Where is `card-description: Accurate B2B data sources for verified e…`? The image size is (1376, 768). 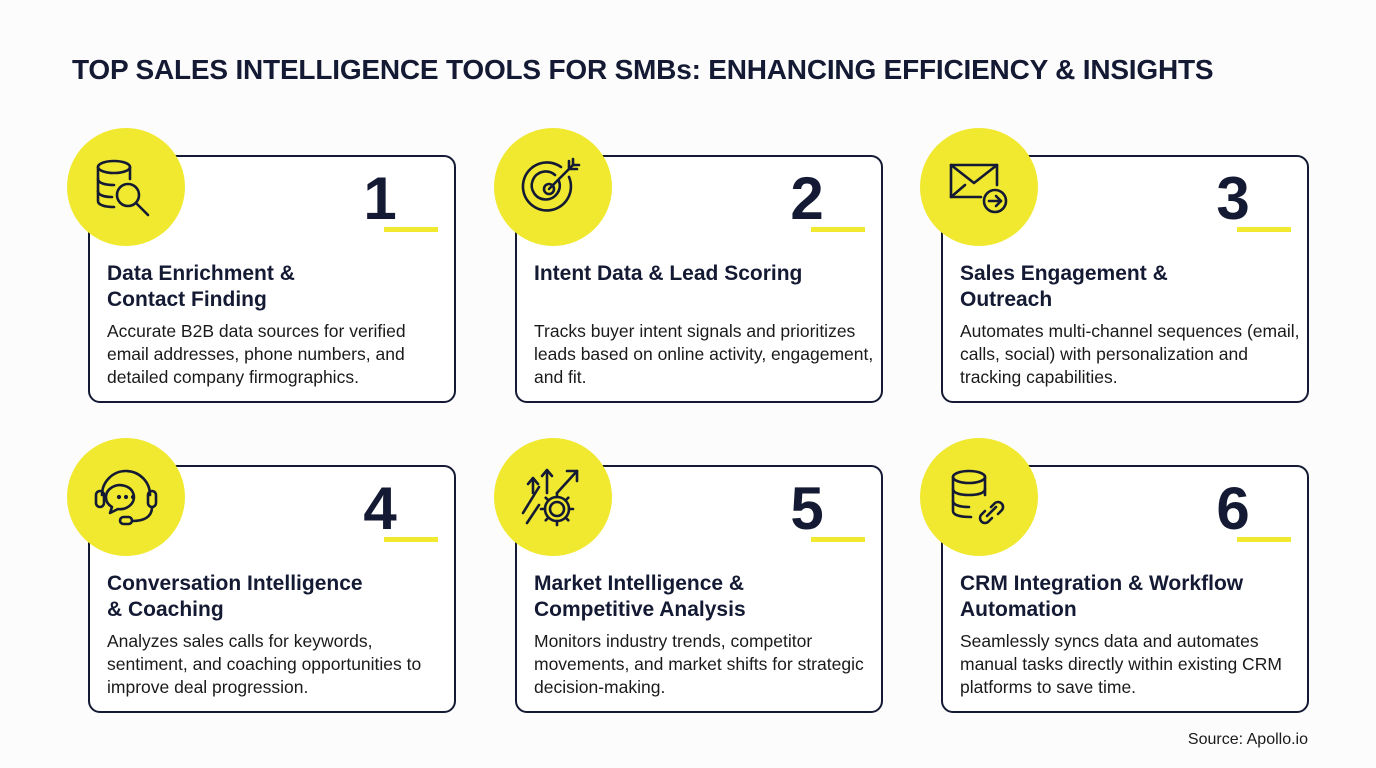 card-description: Accurate B2B data sources for verified e… is located at coordinates (256, 354).